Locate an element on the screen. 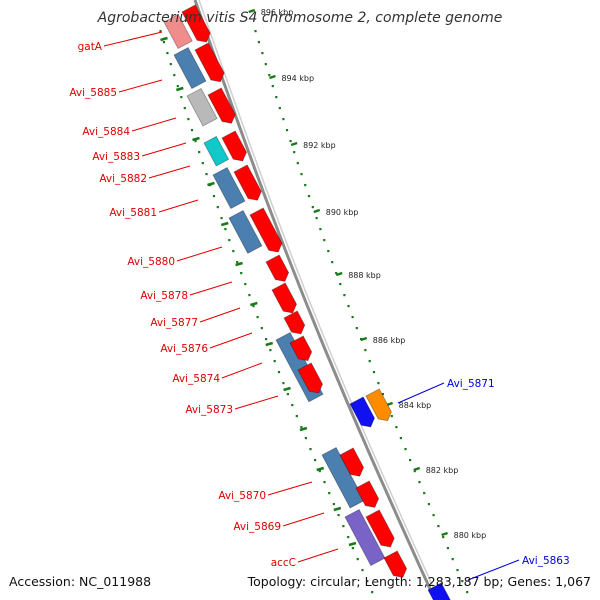  avi-5881-feature-shape is located at coordinates (245, 231).